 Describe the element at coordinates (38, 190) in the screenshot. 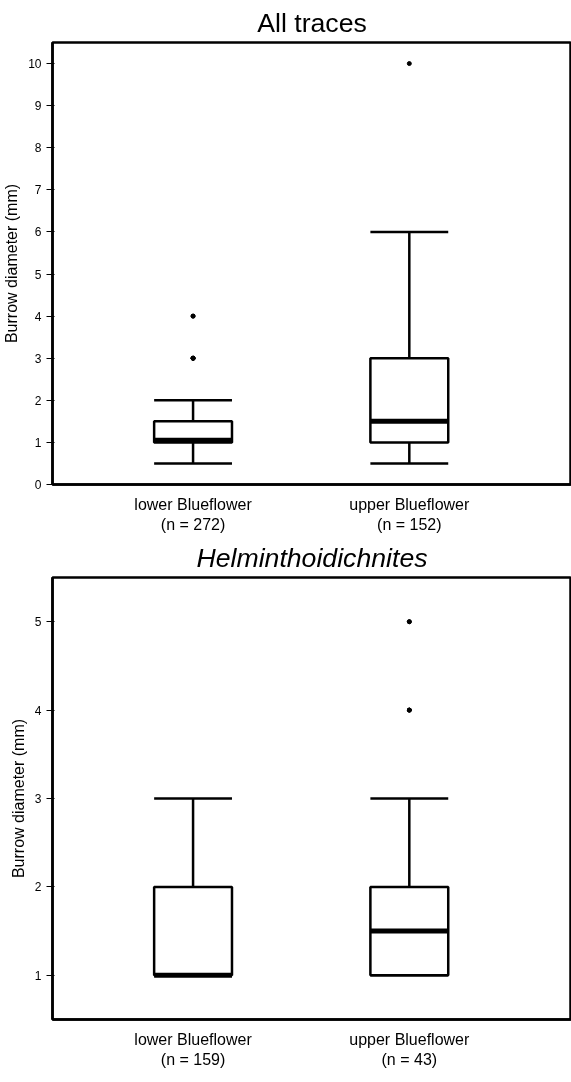

I see `y-tick-label: 7` at that location.